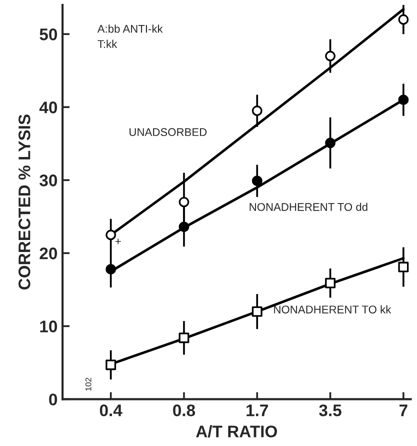 The width and height of the screenshot is (417, 446). Describe the element at coordinates (24, 202) in the screenshot. I see `y-axis-title: CORRECTED % LYSIS` at that location.